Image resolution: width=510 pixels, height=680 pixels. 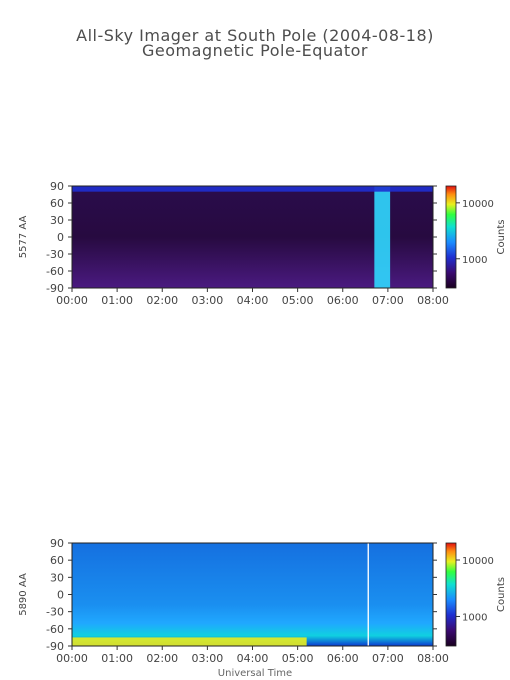 What do you see at coordinates (162, 658) in the screenshot?
I see `x-tick-label-2-3: 02:00` at bounding box center [162, 658].